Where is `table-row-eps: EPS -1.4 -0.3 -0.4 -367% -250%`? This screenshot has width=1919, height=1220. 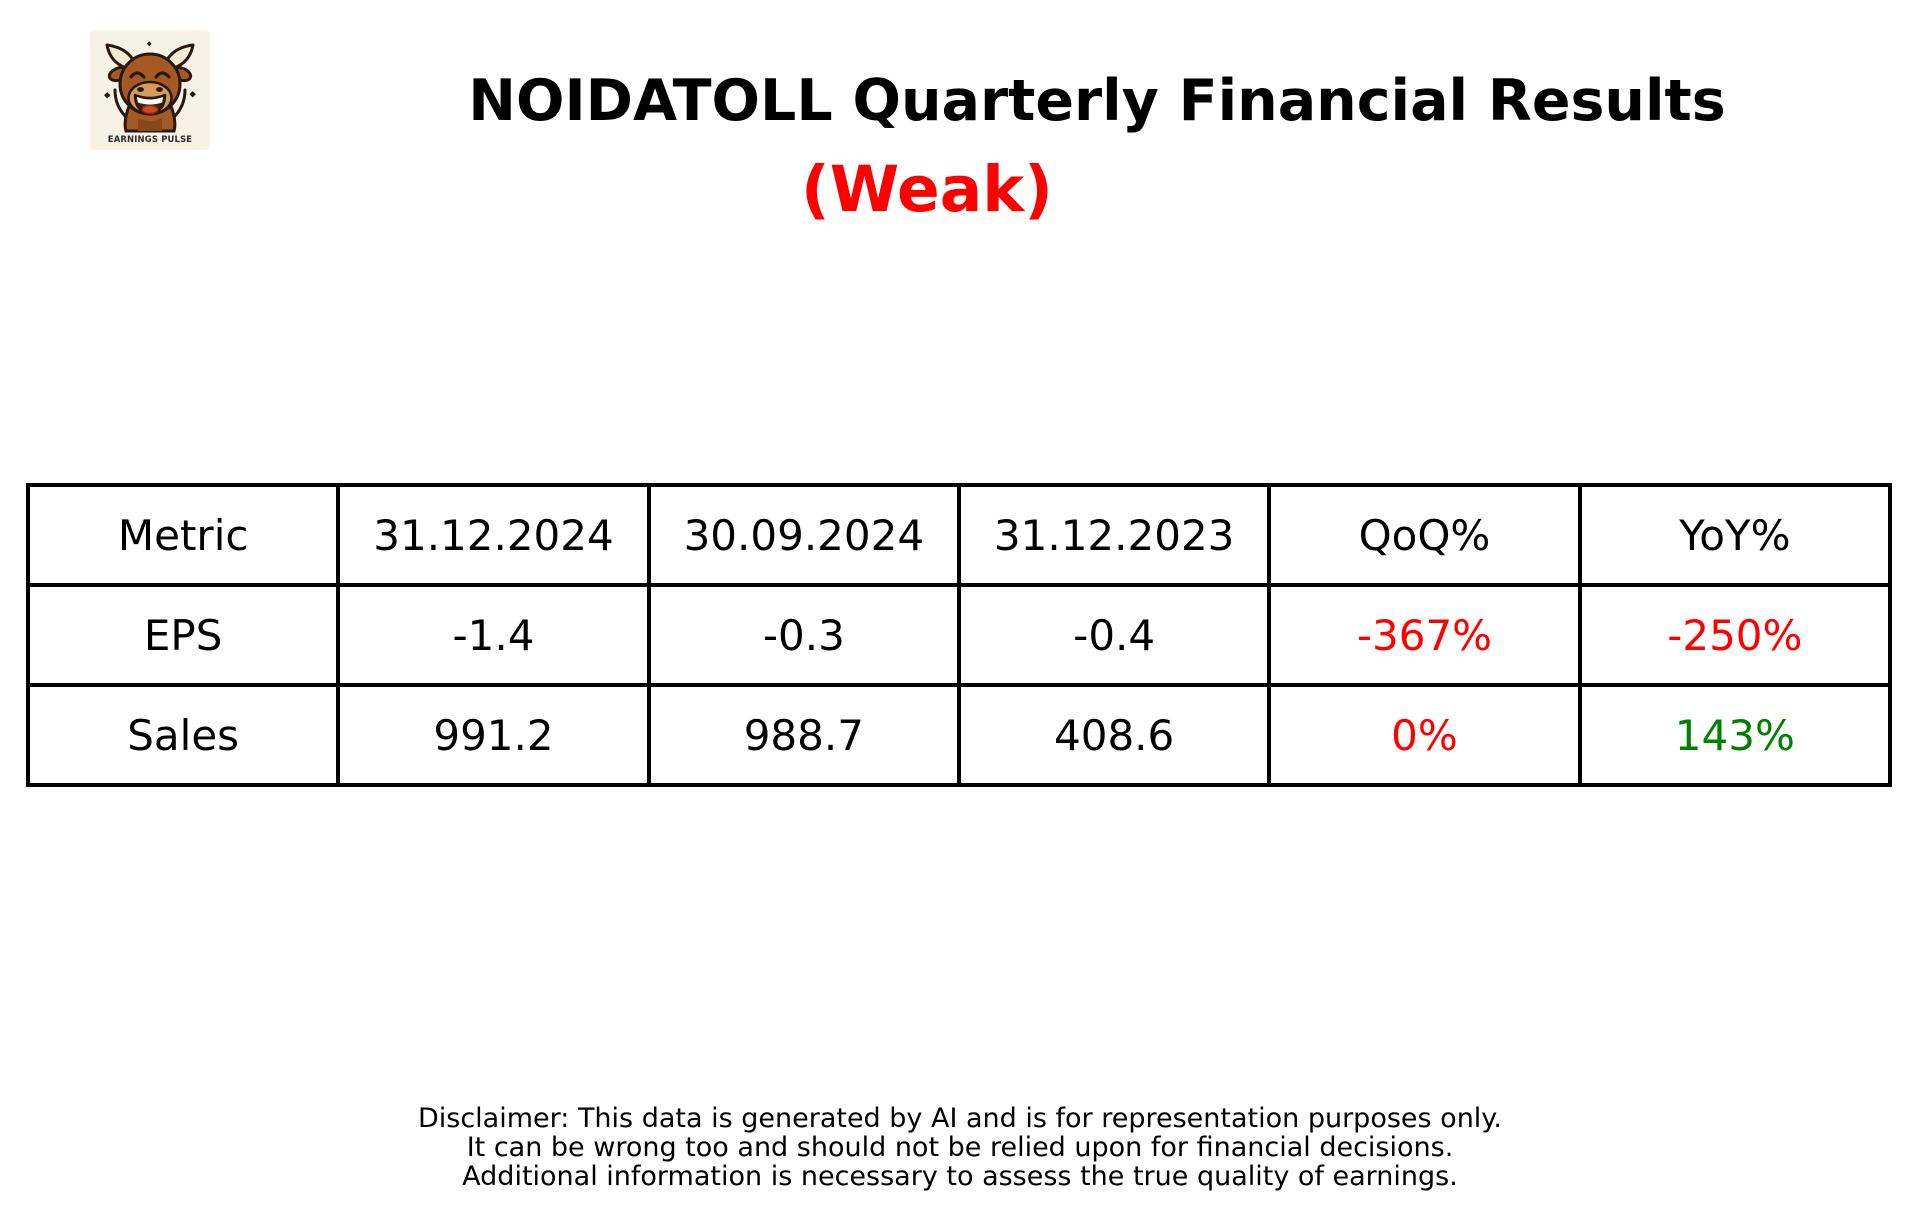
table-row-eps: EPS -1.4 -0.3 -0.4 -367% -250% is located at coordinates (959, 635).